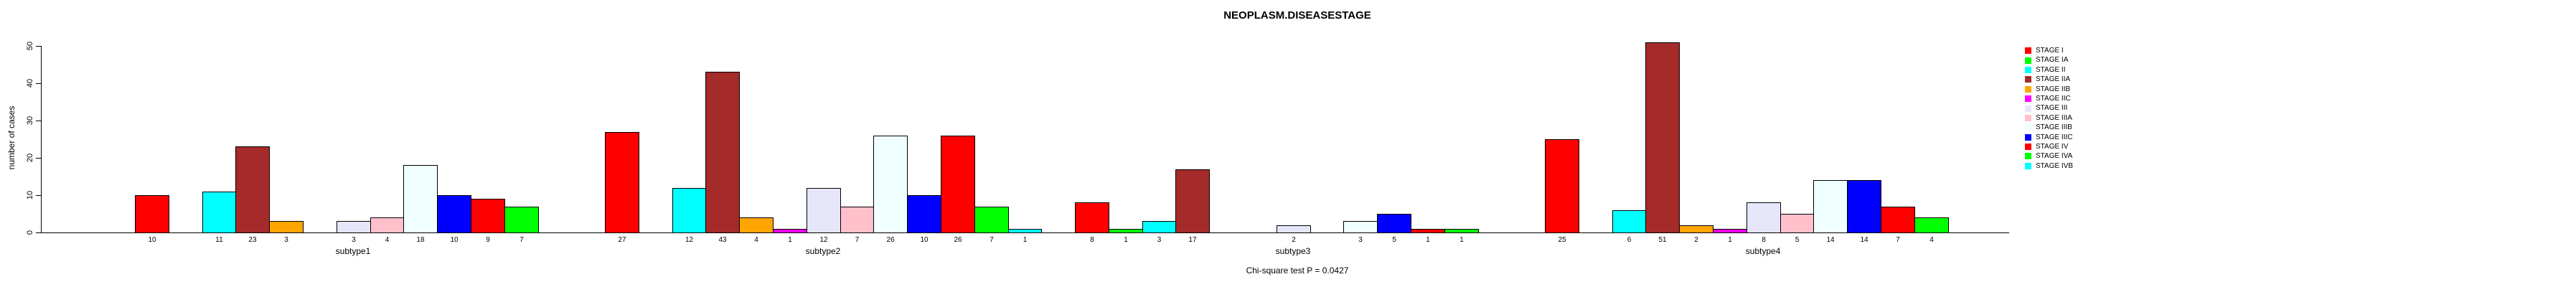  I want to click on bar-stage-iiic, so click(1864, 206).